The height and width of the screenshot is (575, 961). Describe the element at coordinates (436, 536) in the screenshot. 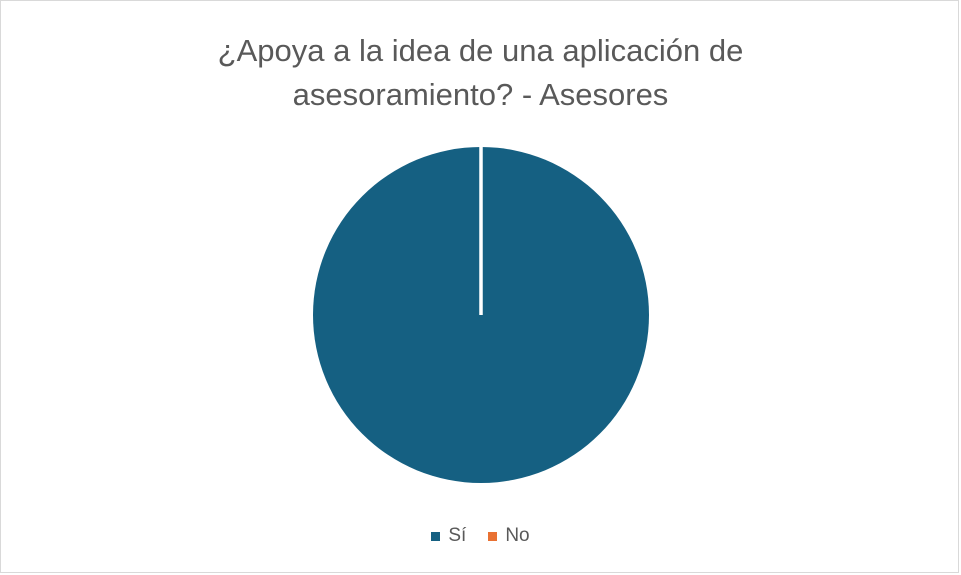

I see `legend-swatch-si` at that location.